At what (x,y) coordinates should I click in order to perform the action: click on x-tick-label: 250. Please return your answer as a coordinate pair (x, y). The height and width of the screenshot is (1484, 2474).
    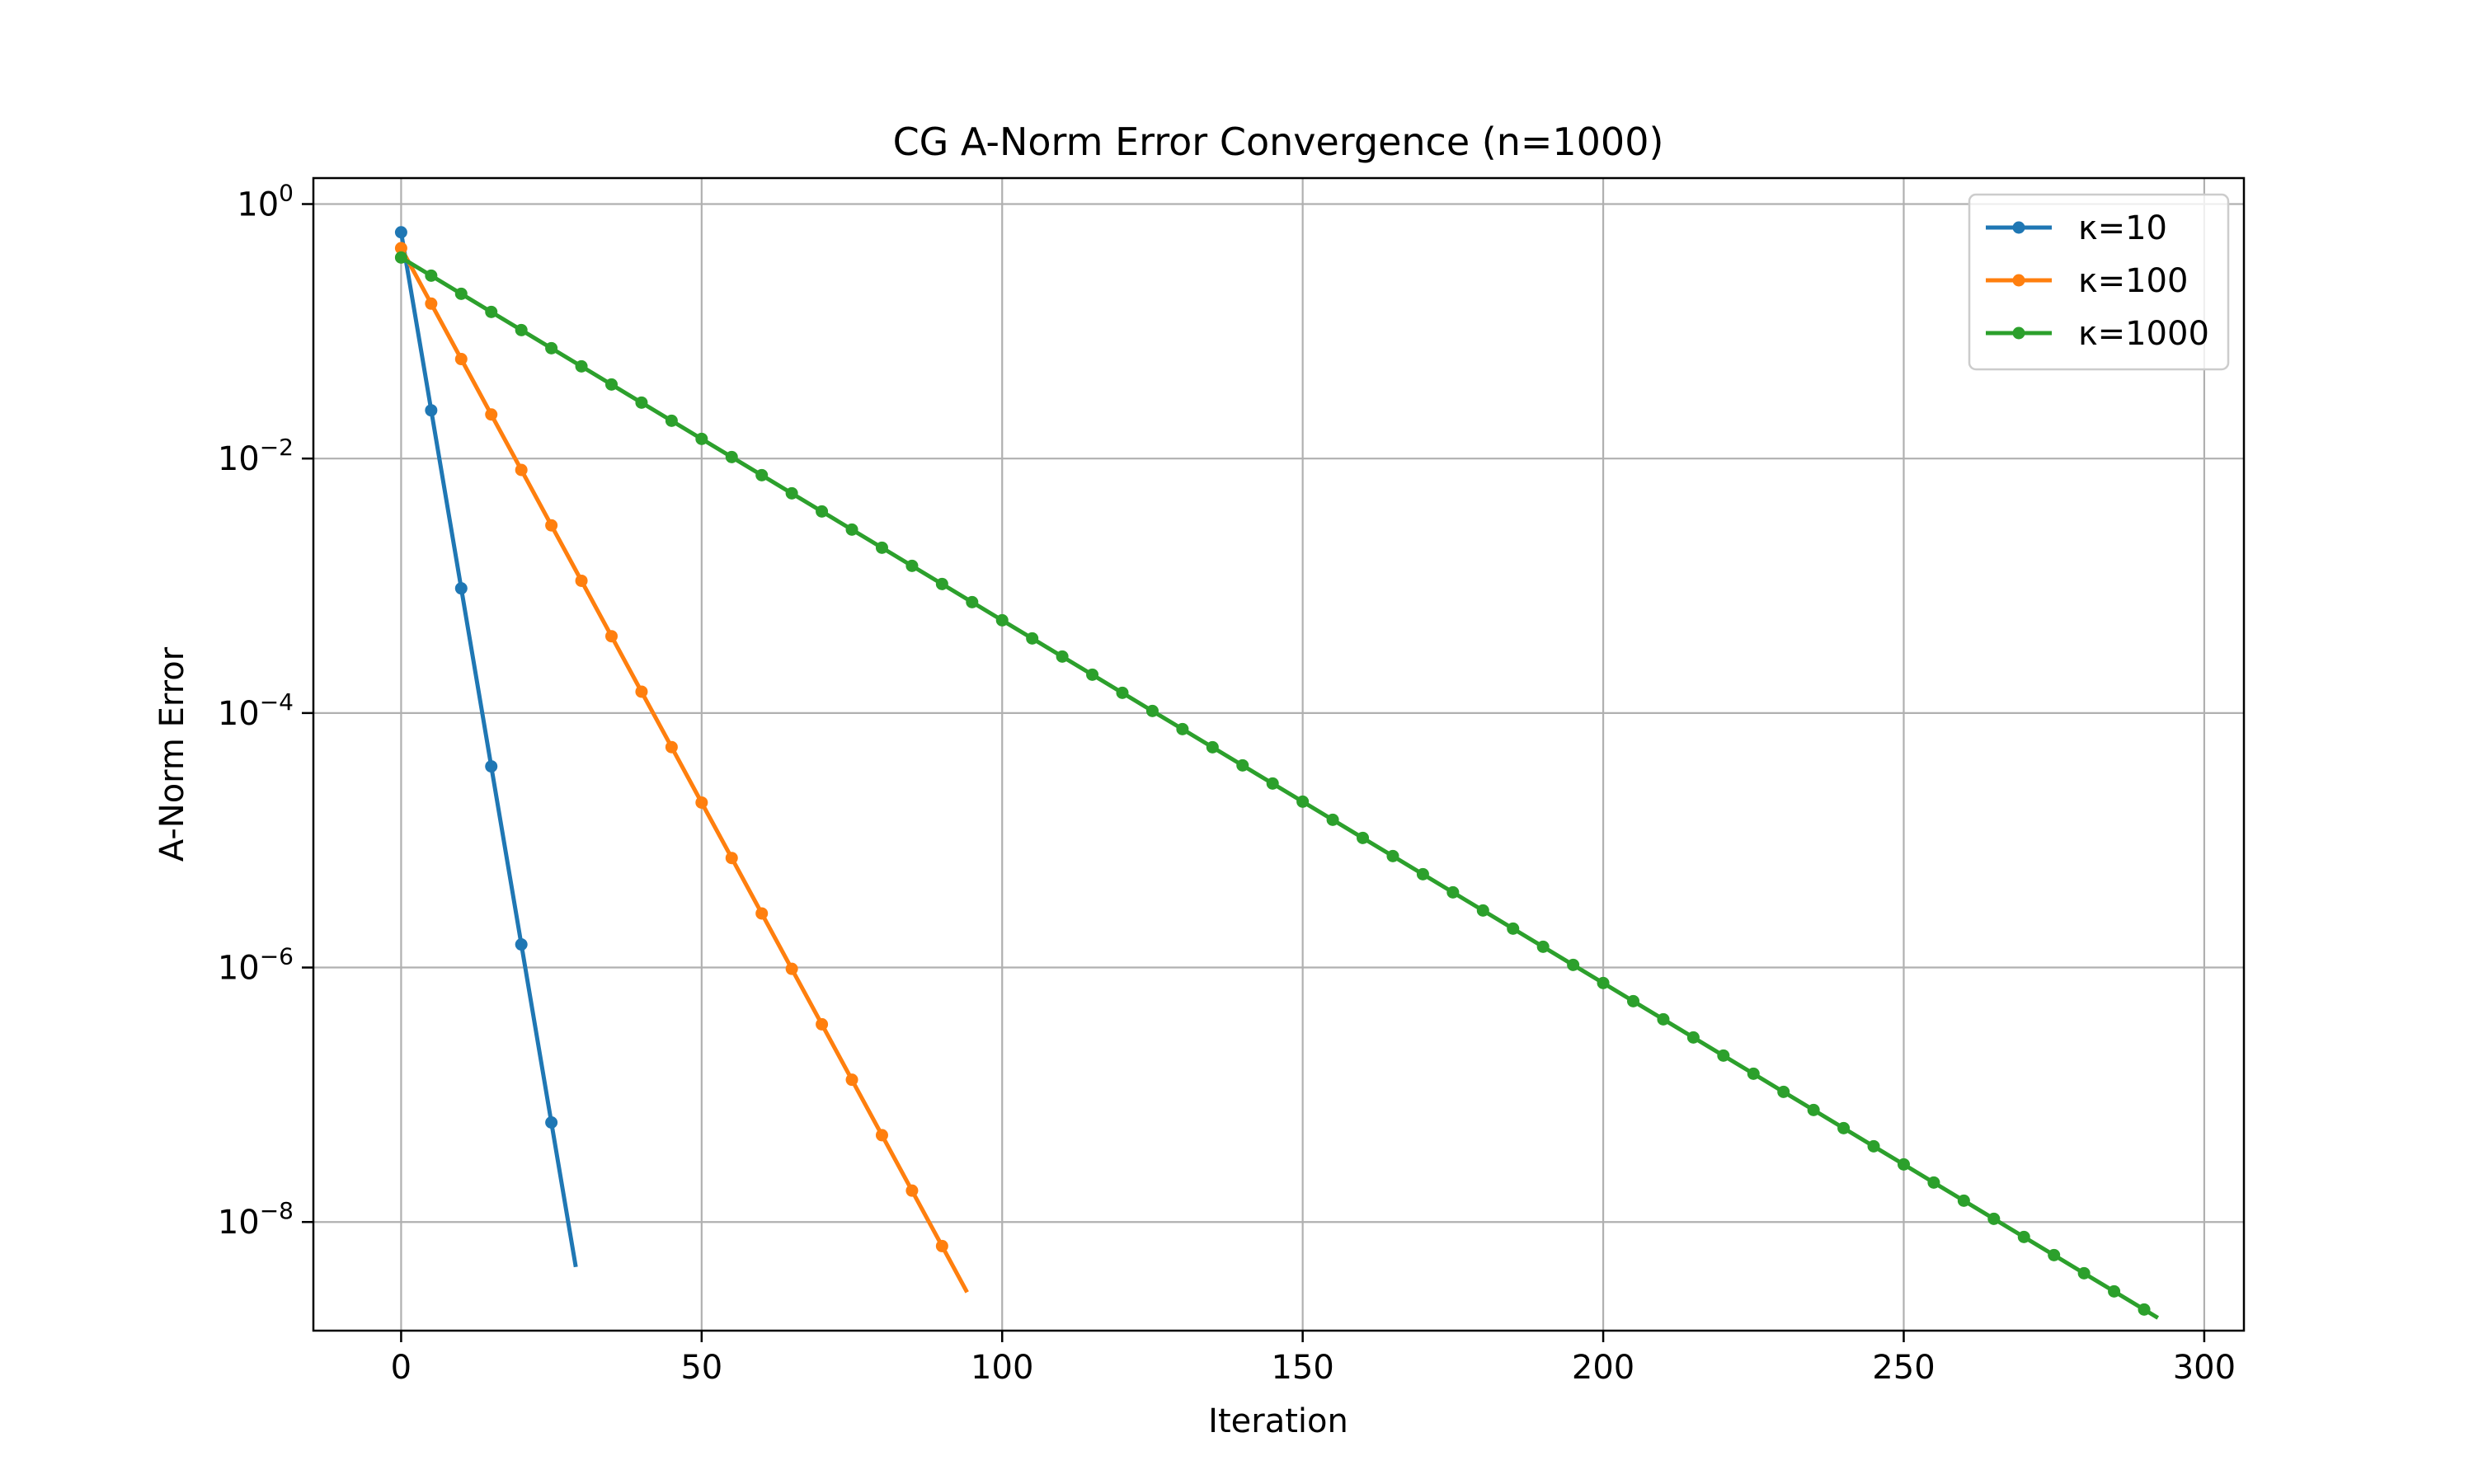
    Looking at the image, I should click on (1903, 1368).